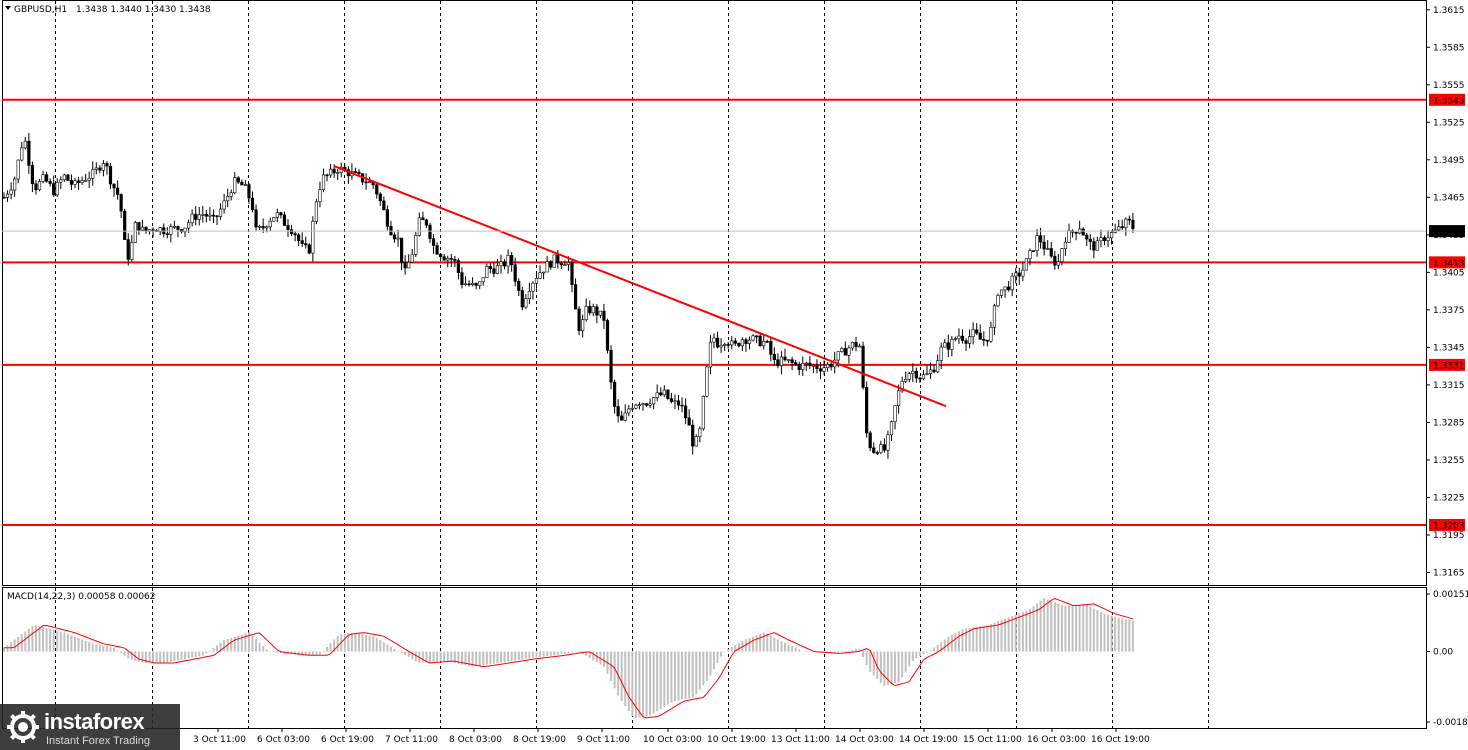 The height and width of the screenshot is (750, 1468). I want to click on price-tick-label: 1.3165, so click(1449, 573).